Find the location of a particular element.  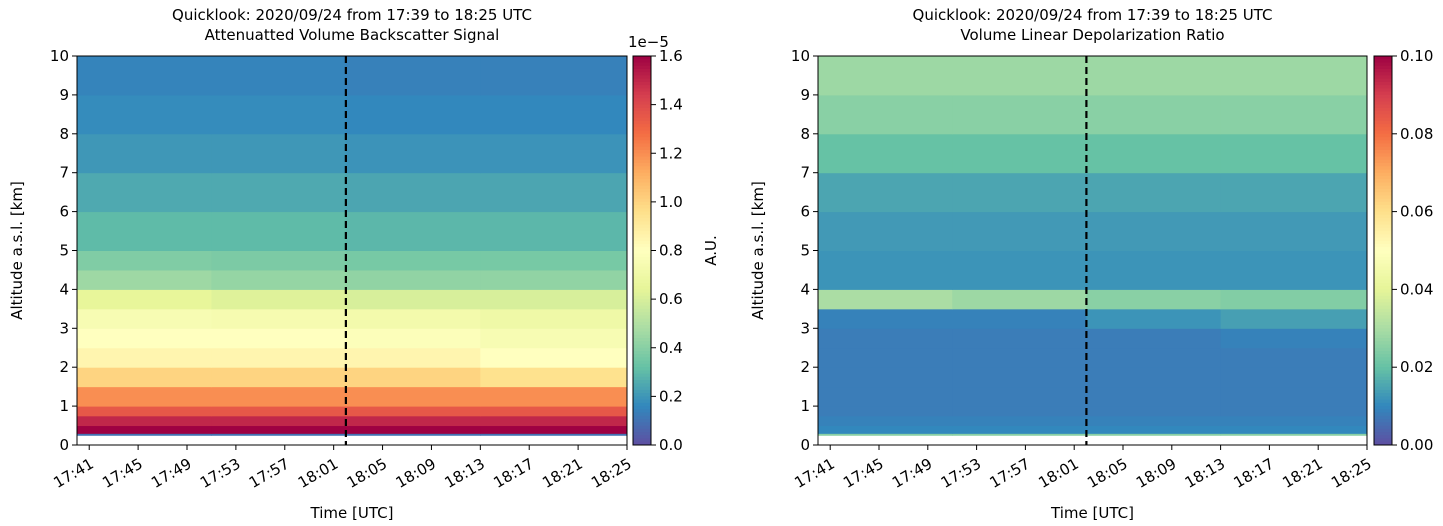

y-tick-label: 3 is located at coordinates (805, 328).